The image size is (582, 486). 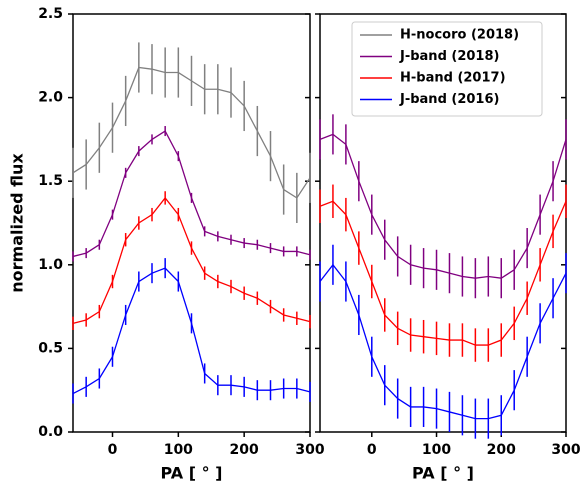 What do you see at coordinates (50, 14) in the screenshot?
I see `y-tick-label: 2.5` at bounding box center [50, 14].